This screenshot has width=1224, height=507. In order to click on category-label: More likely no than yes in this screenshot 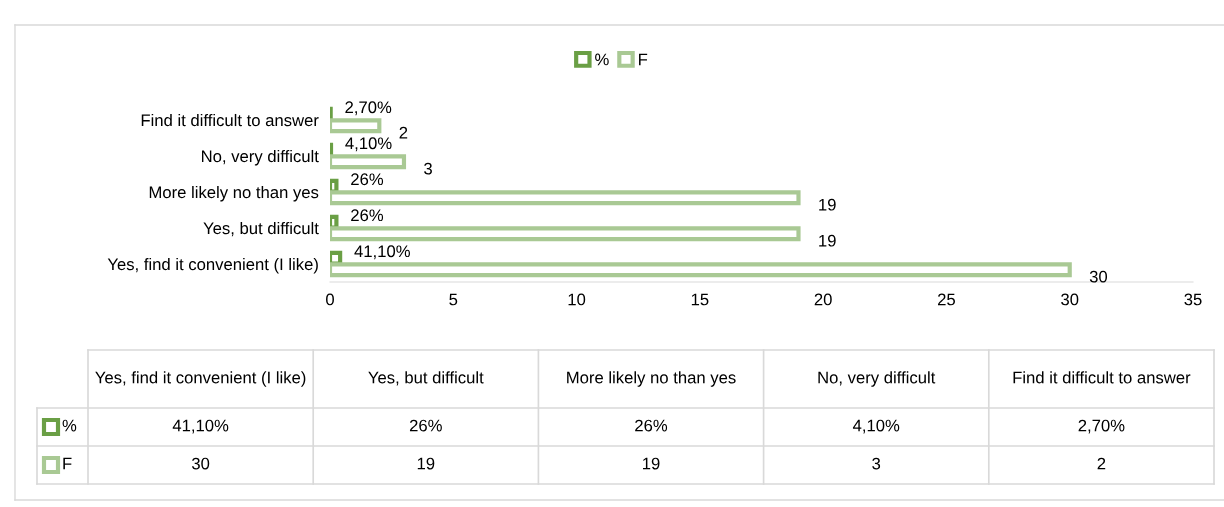, I will do `click(651, 379)`.